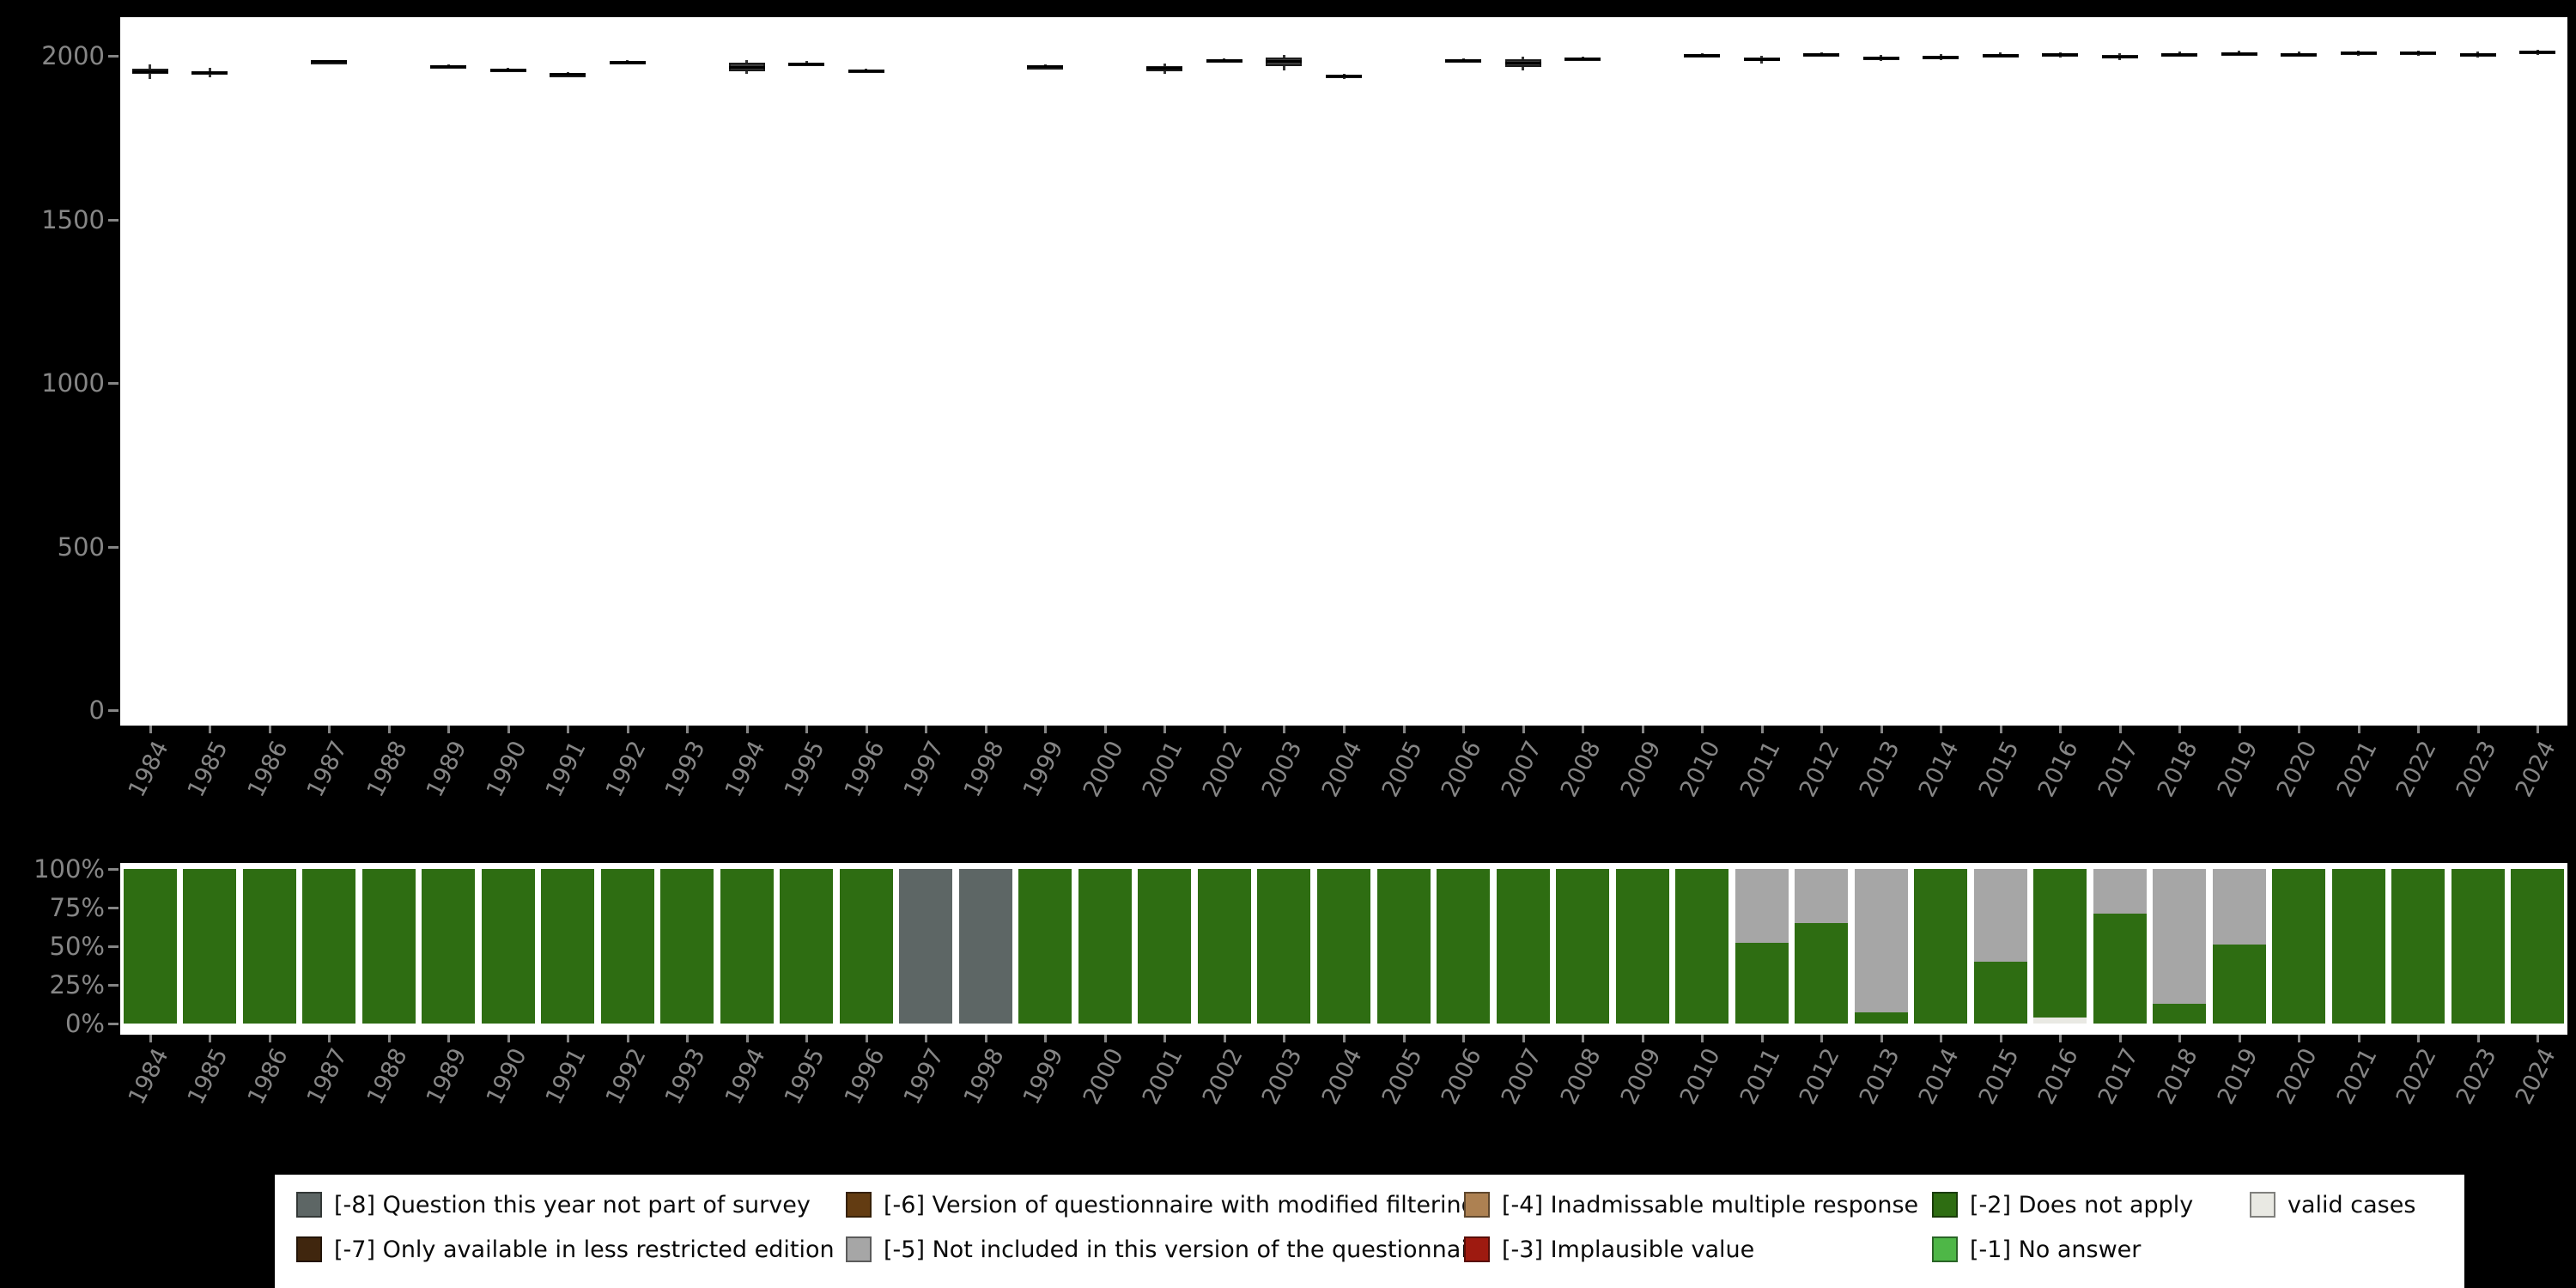  I want to click on x-axis-year-label: 2005, so click(1402, 770).